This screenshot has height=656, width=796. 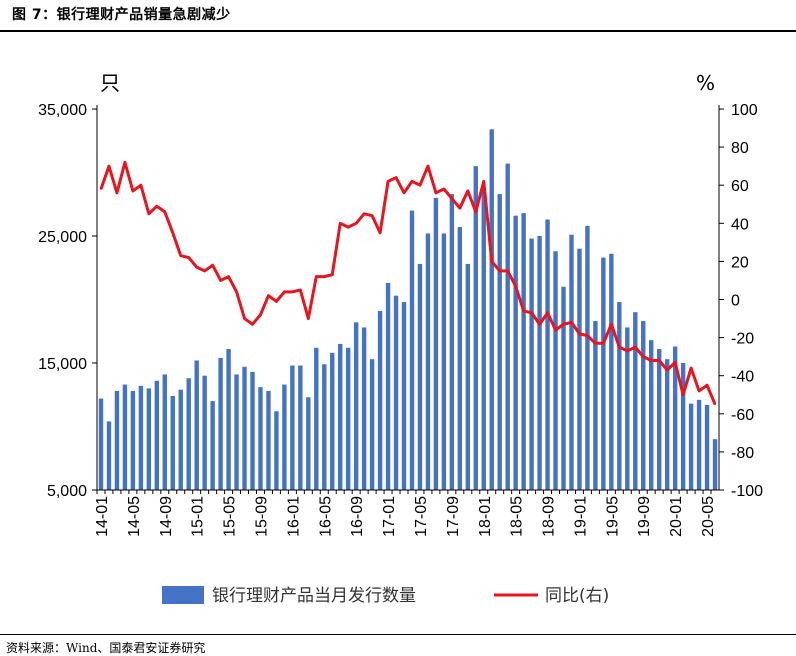 What do you see at coordinates (676, 516) in the screenshot?
I see `x-tick-label-20-01: 20-01` at bounding box center [676, 516].